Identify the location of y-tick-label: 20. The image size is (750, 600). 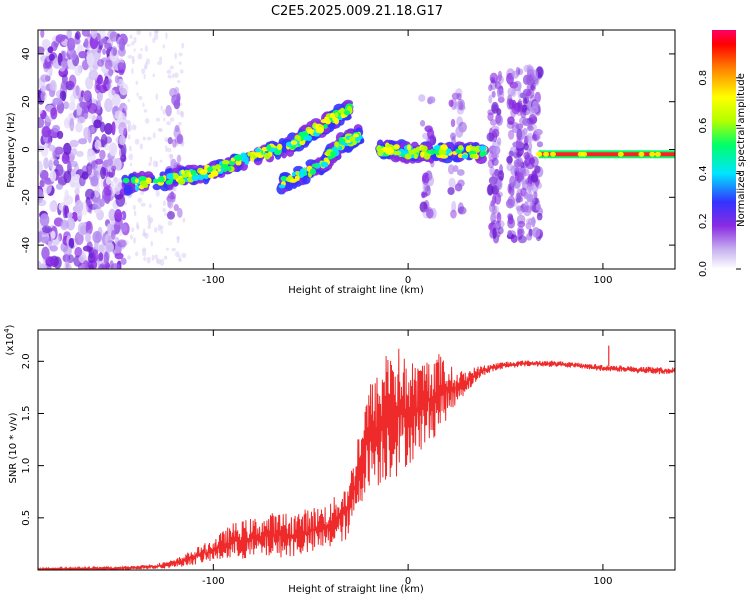
(26, 101).